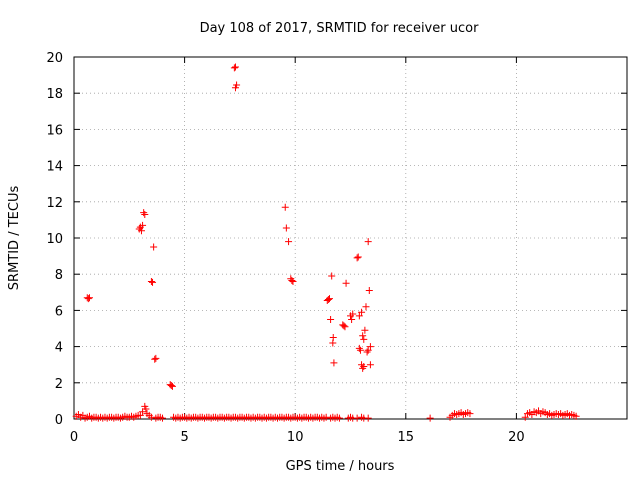 The image size is (640, 480). Describe the element at coordinates (59, 420) in the screenshot. I see `y-tick-label: 0` at that location.